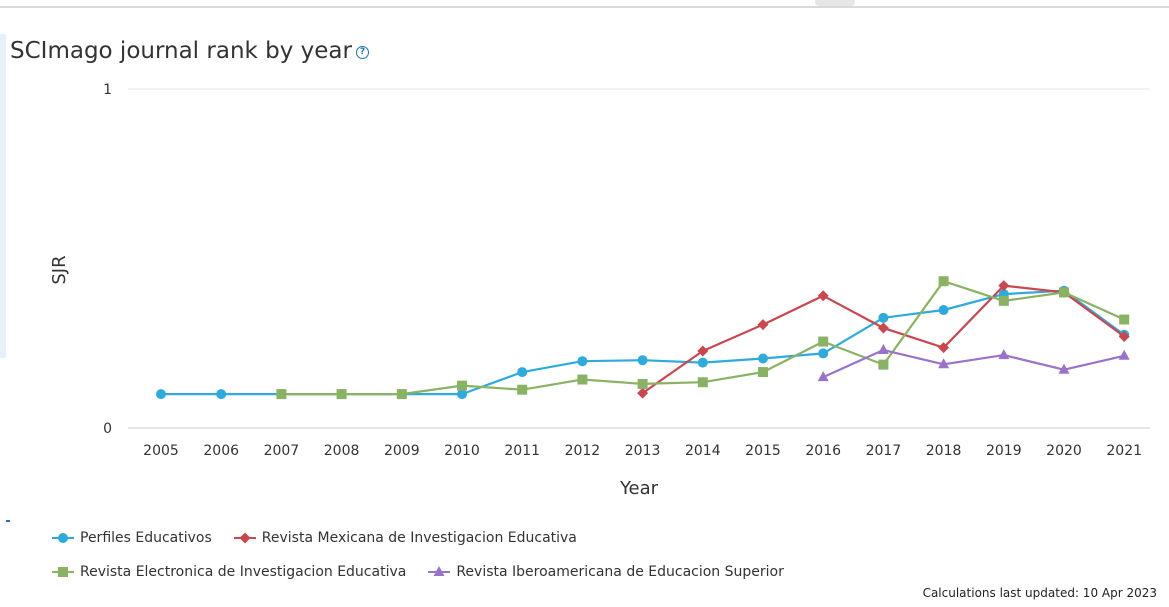  Describe the element at coordinates (1124, 451) in the screenshot. I see `x-tick-label: 2021` at that location.